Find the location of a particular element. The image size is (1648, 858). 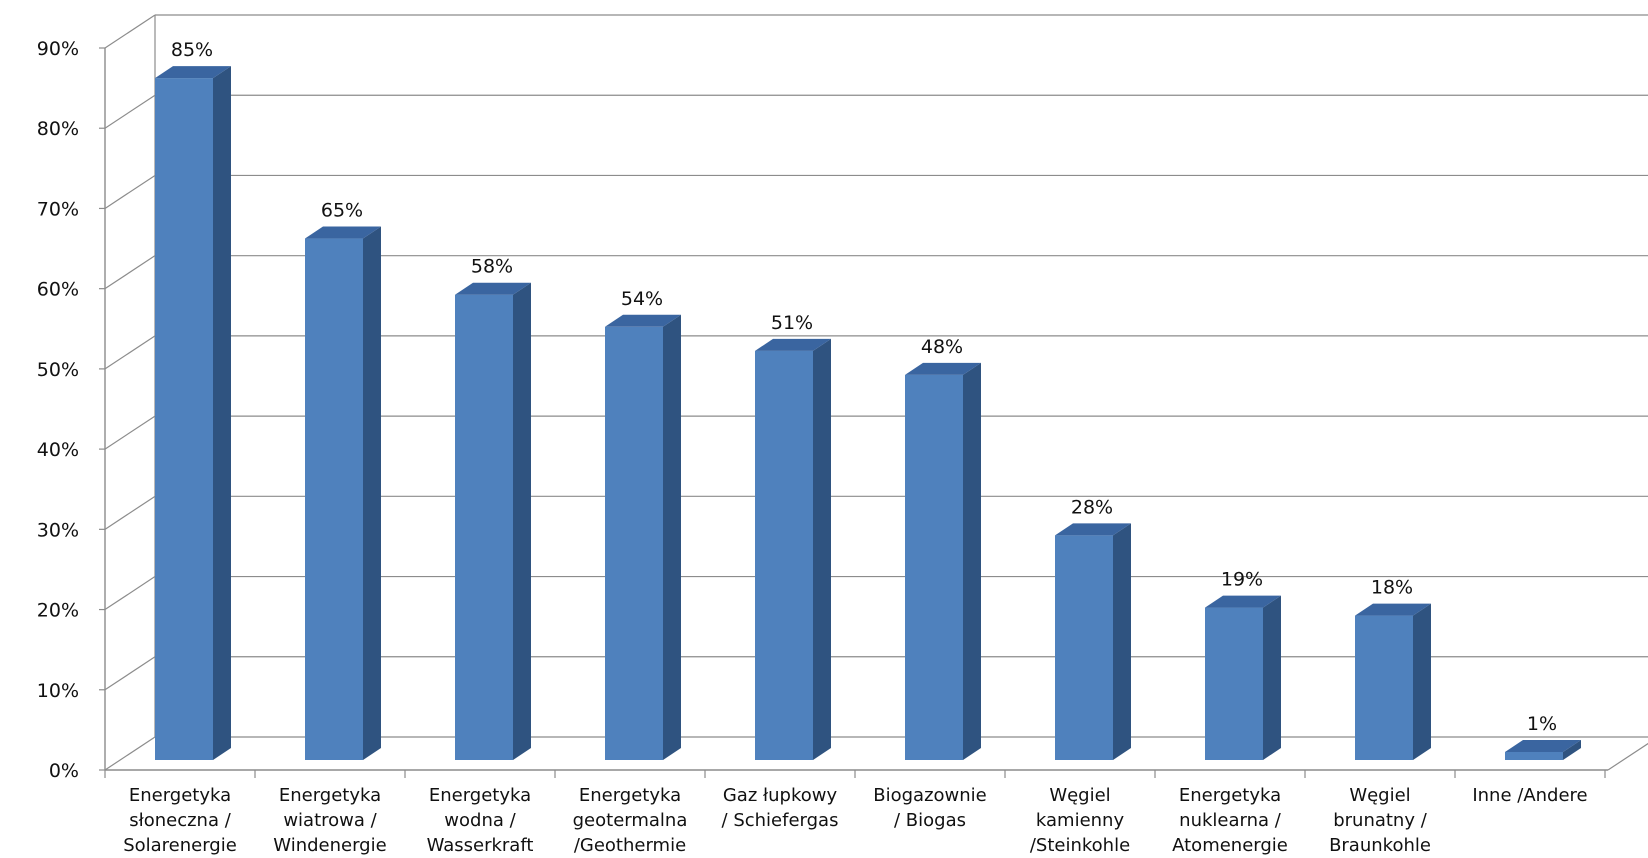

x-category-label: Inne /Andere is located at coordinates (1529, 795).